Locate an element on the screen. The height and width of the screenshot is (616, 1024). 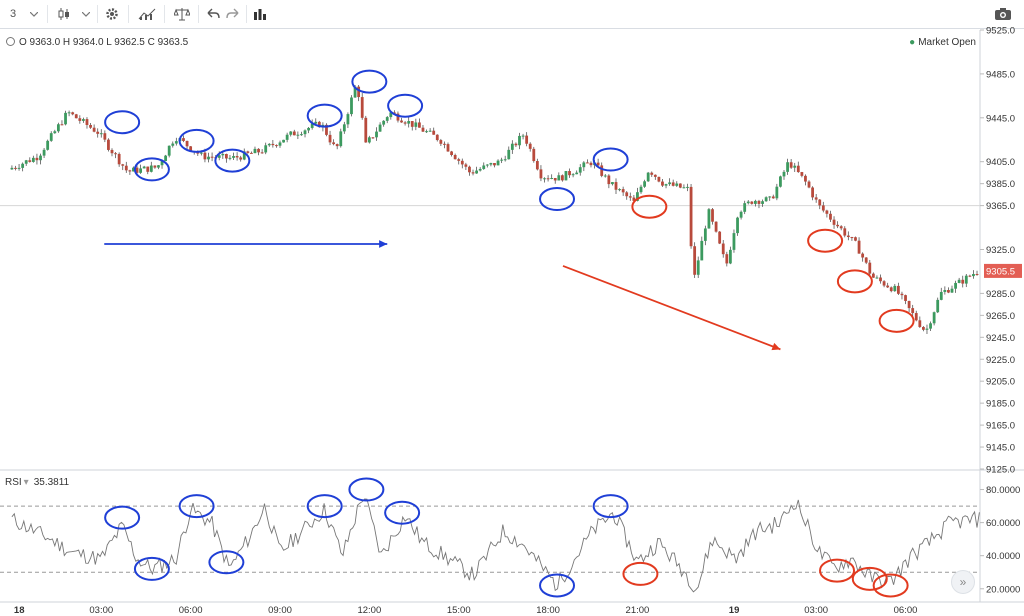
rsi-red-marker is located at coordinates (640, 573).